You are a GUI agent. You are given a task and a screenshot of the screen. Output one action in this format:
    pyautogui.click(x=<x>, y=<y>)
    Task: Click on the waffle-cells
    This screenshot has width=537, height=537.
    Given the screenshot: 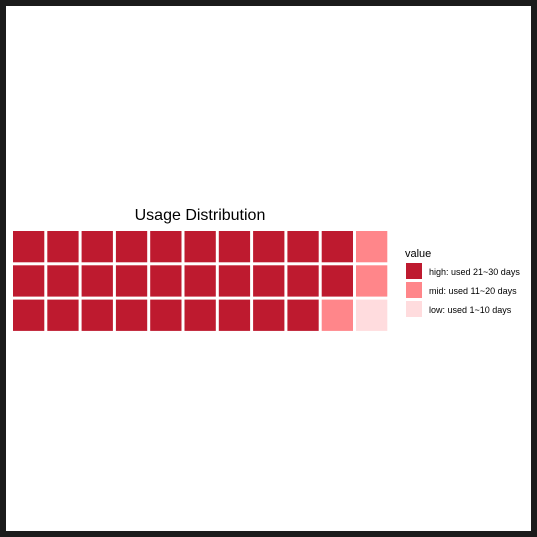 What is the action you would take?
    pyautogui.click(x=200, y=281)
    